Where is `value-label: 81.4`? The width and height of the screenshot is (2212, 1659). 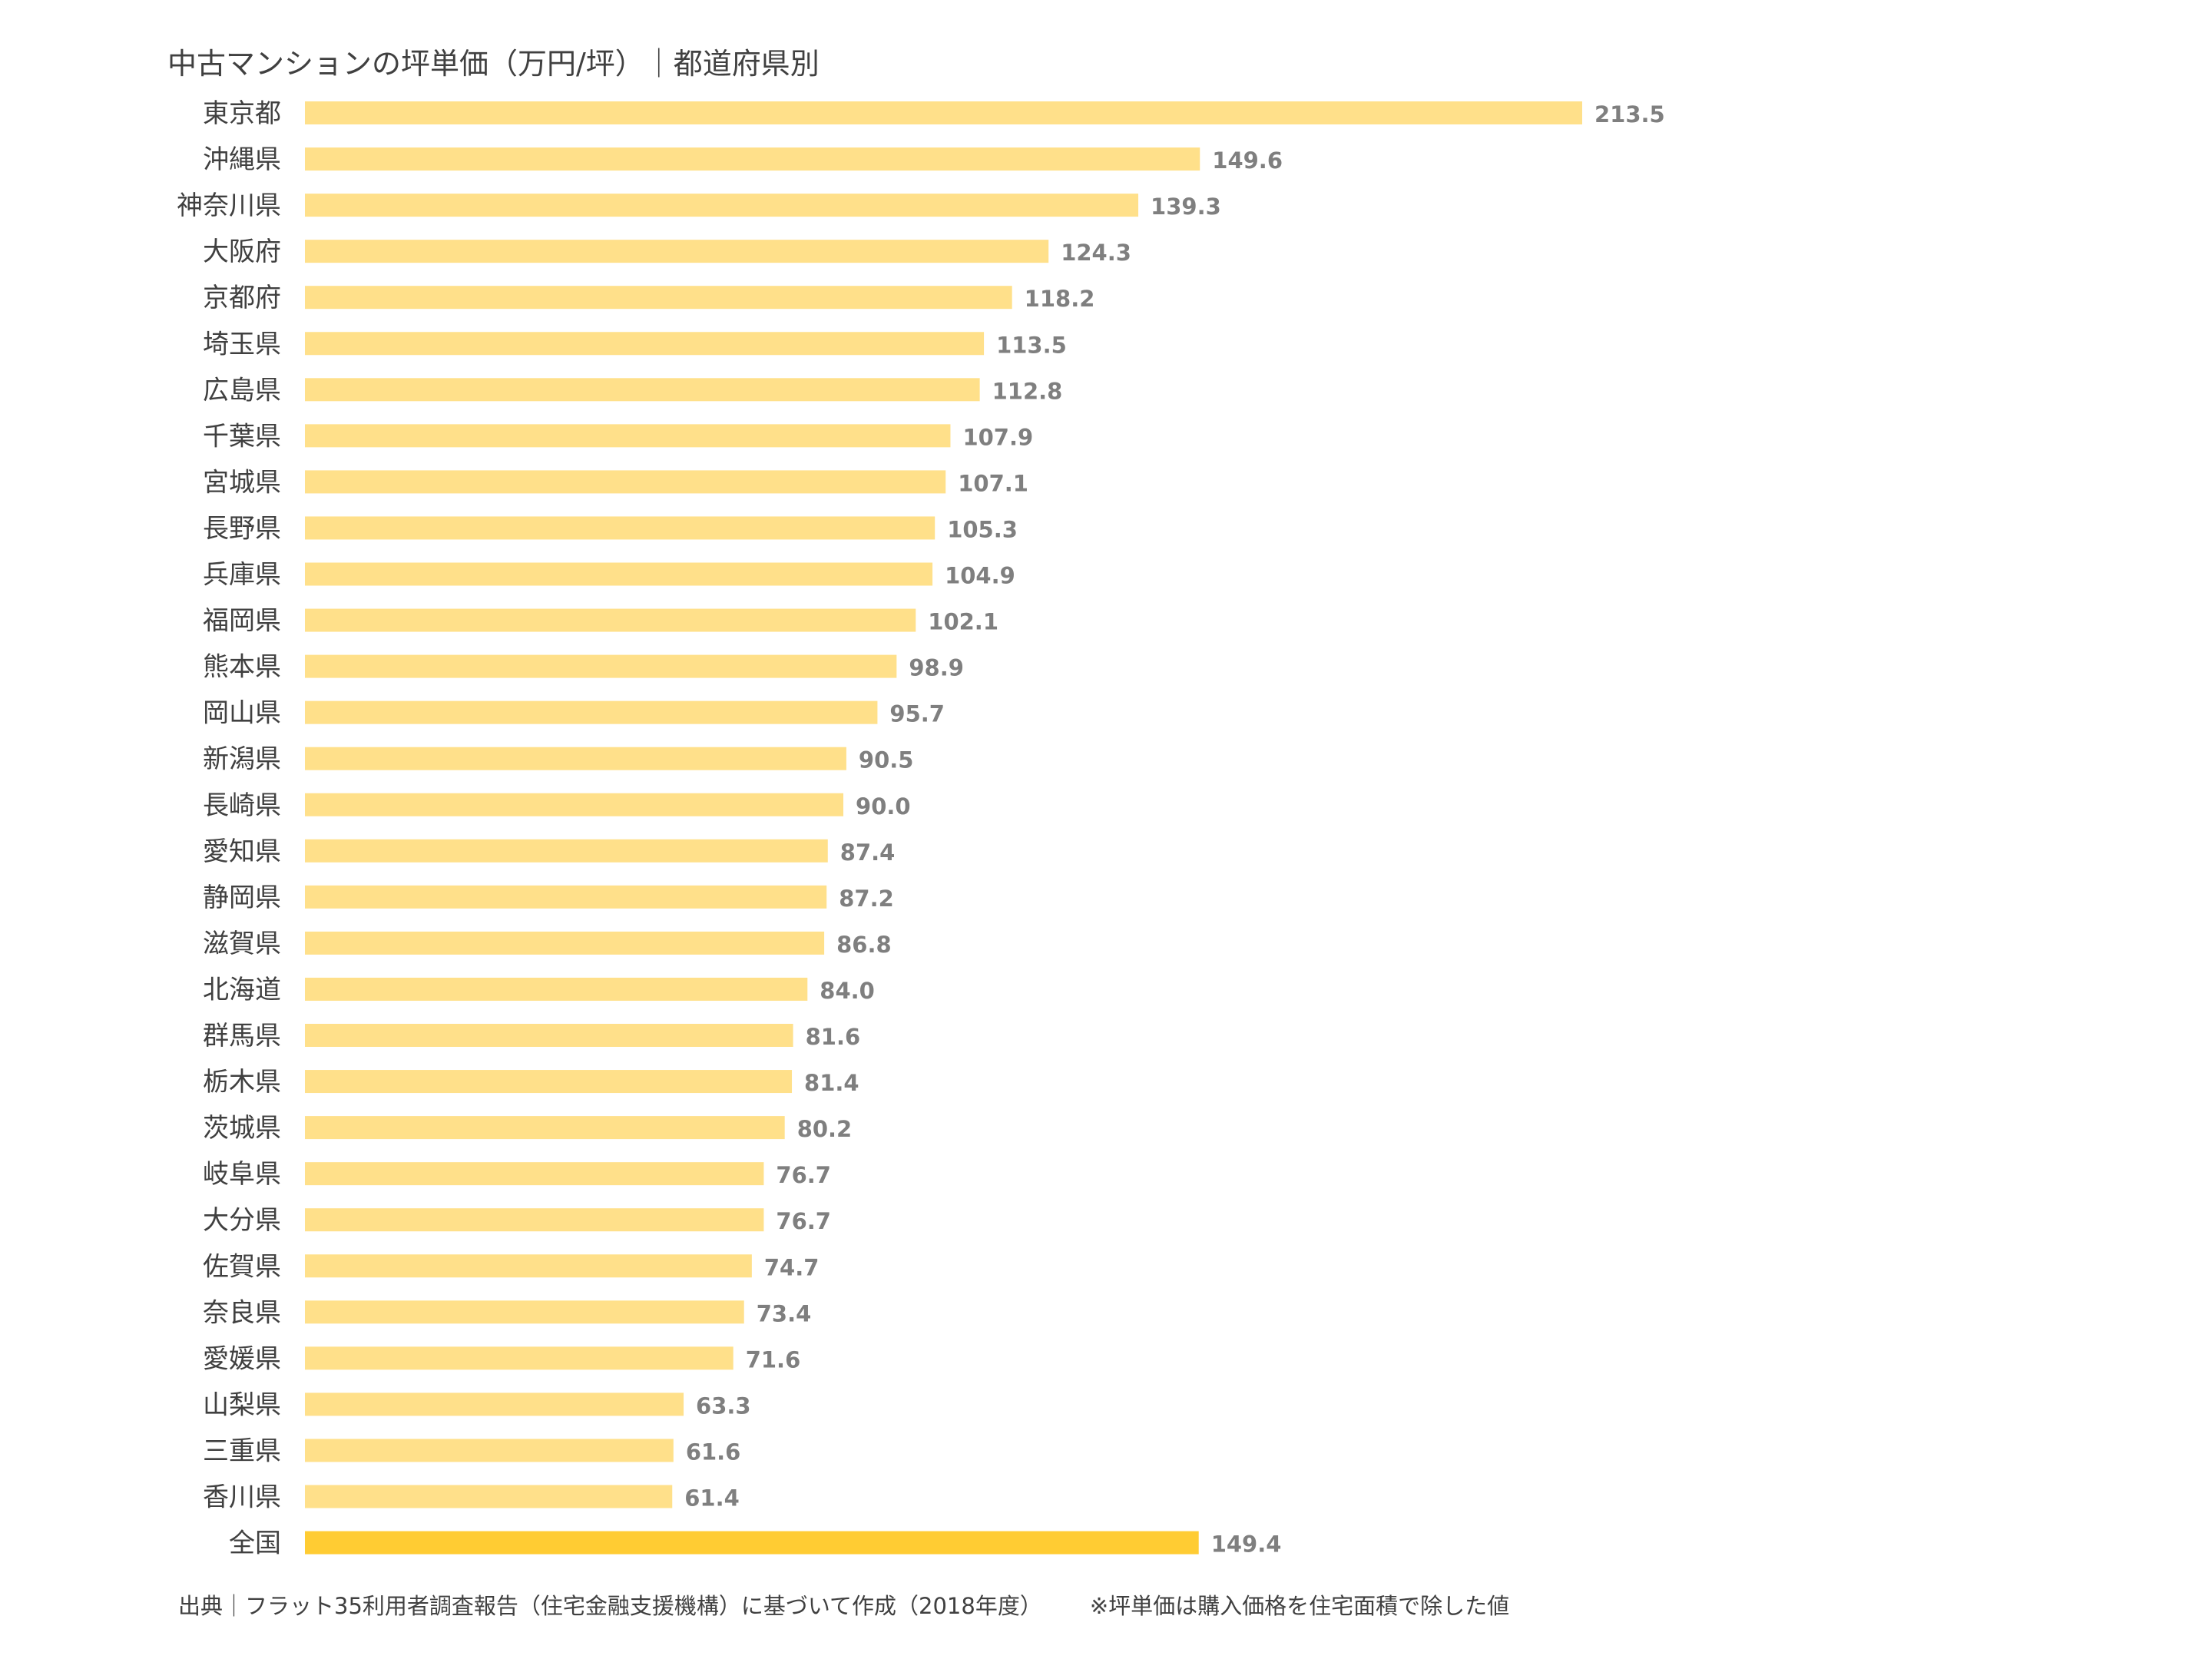
value-label: 81.4 is located at coordinates (832, 1083).